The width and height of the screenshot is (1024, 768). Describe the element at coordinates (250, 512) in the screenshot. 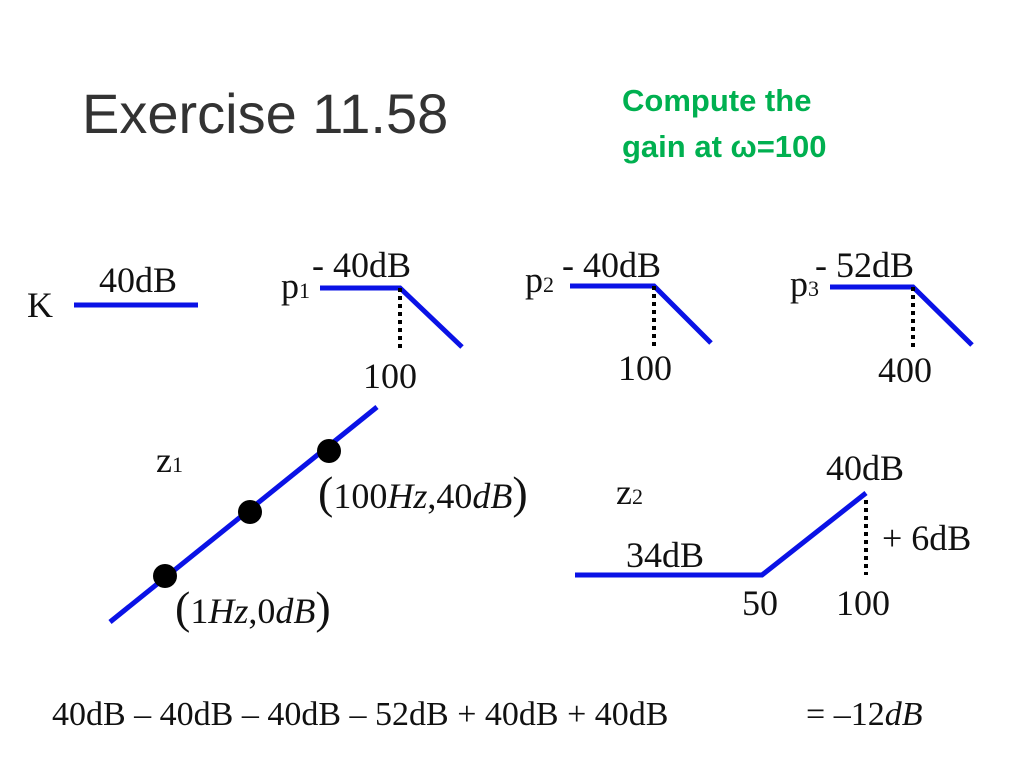

I see `z1-point-mid` at that location.